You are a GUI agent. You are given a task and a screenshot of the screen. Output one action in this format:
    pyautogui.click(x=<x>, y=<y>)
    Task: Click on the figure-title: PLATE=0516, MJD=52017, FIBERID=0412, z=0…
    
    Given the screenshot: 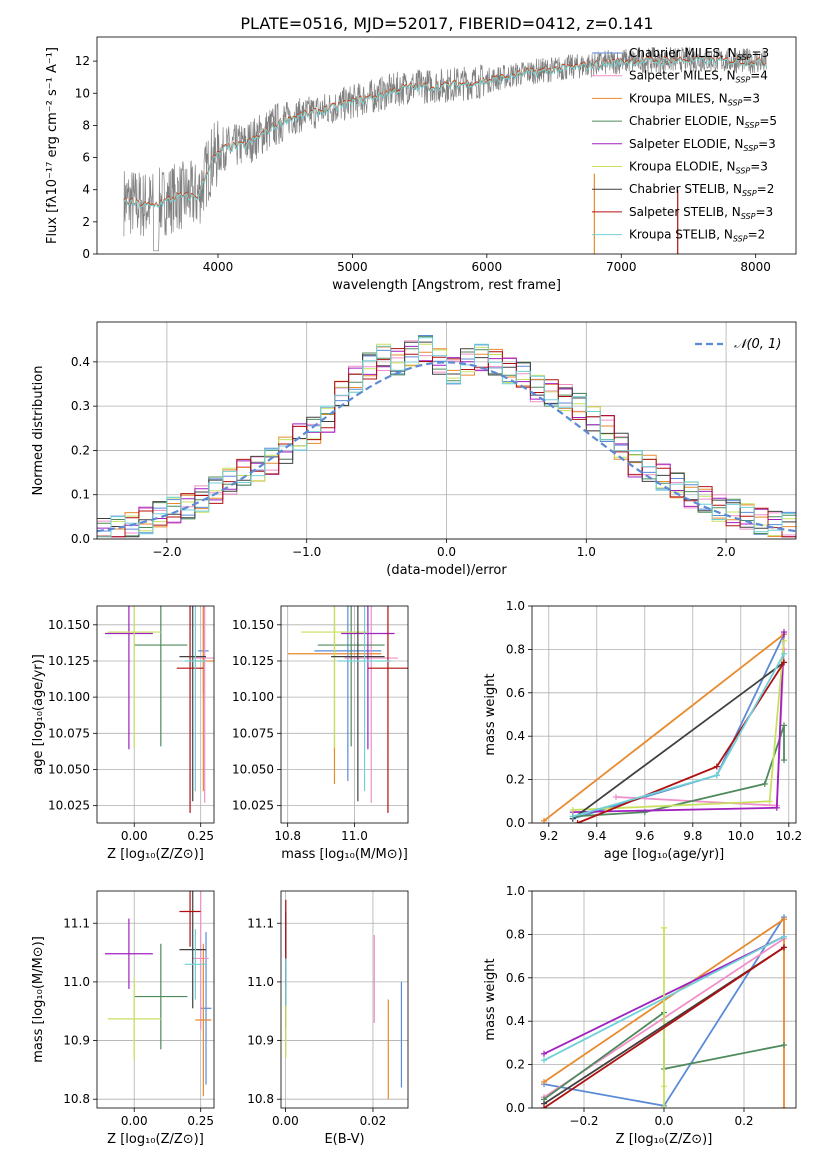 What is the action you would take?
    pyautogui.click(x=446, y=23)
    